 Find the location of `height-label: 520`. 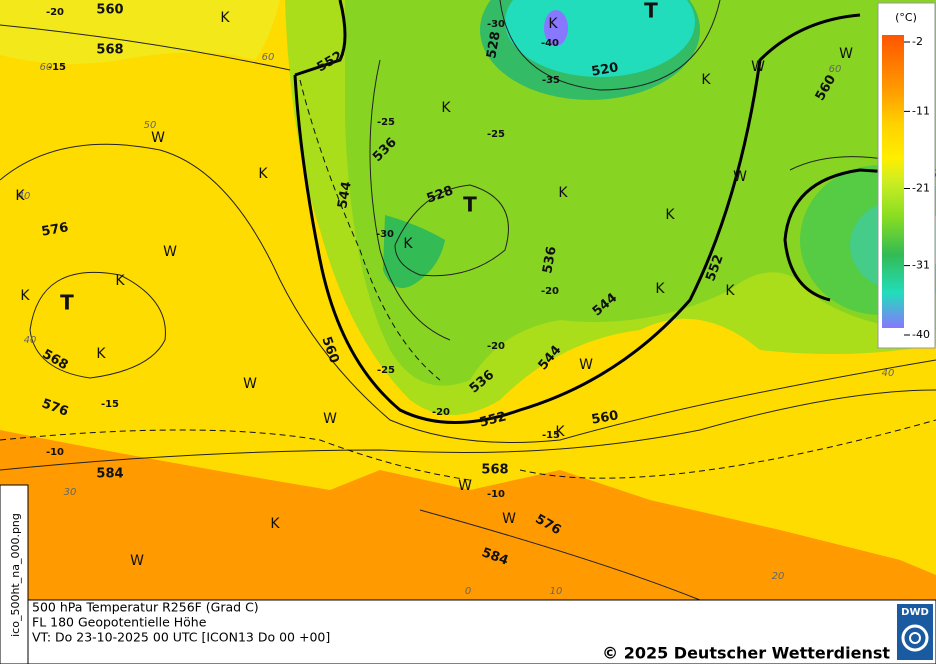

height-label: 520 is located at coordinates (604, 69).